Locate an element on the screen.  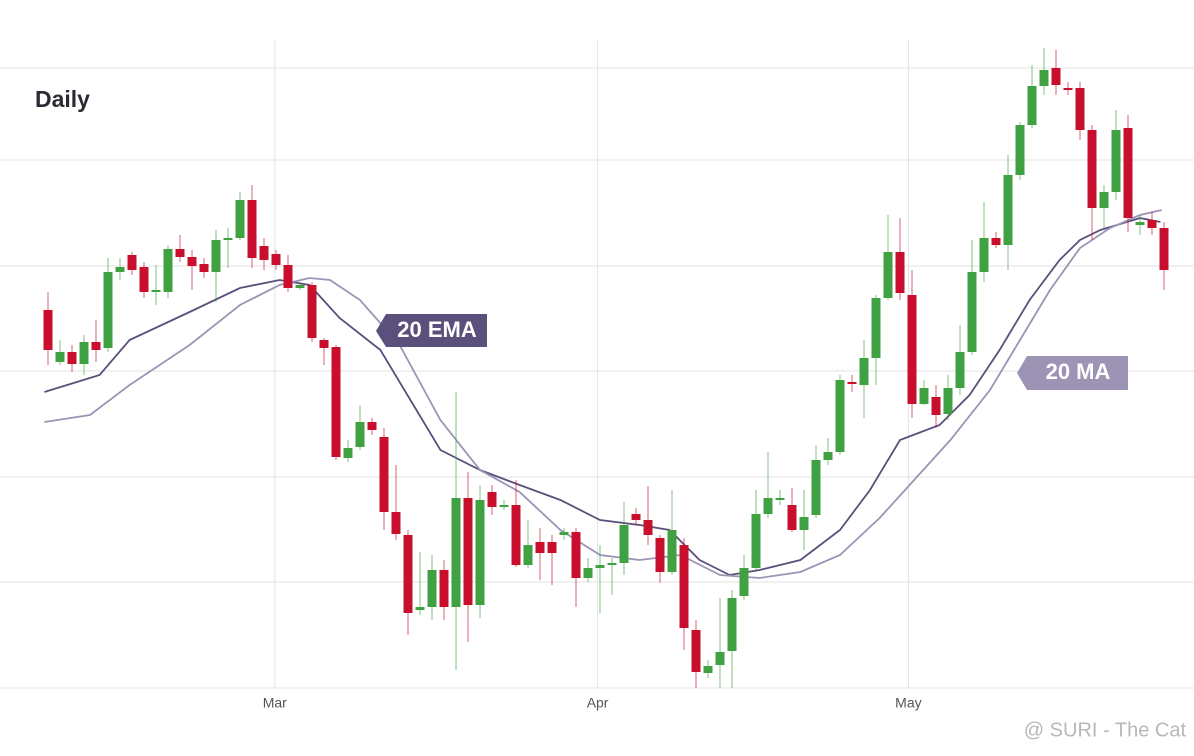
chart-title: Daily is located at coordinates (62, 99).